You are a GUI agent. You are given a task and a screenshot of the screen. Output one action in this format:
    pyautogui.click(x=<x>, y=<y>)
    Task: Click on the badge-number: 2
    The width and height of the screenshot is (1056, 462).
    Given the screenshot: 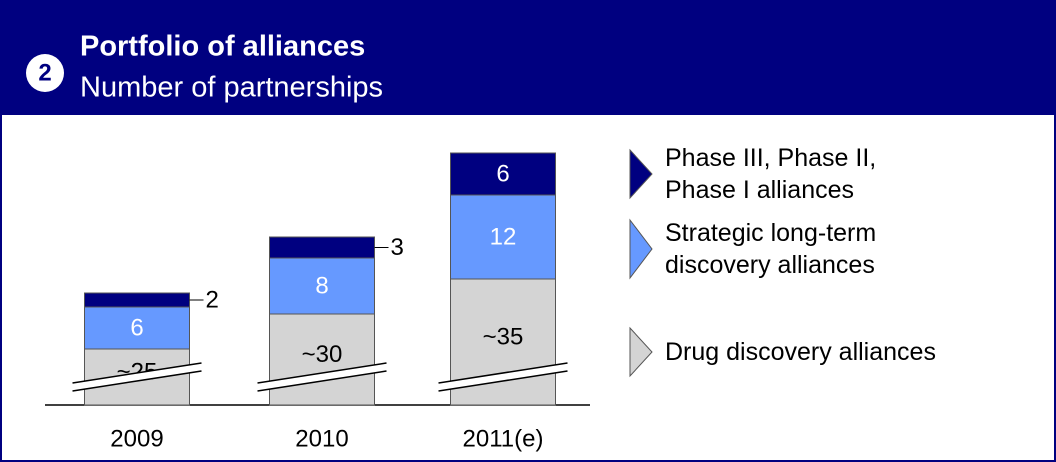 What is the action you would take?
    pyautogui.click(x=44, y=72)
    